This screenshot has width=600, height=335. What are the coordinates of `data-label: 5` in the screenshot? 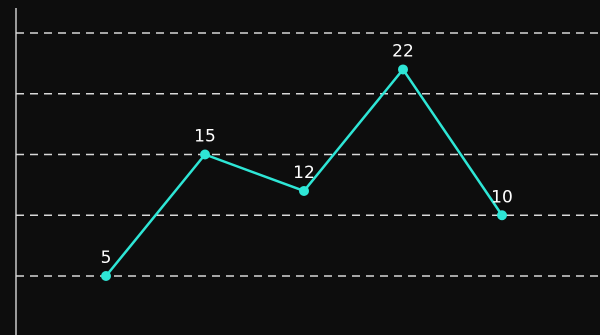 It's located at (106, 258).